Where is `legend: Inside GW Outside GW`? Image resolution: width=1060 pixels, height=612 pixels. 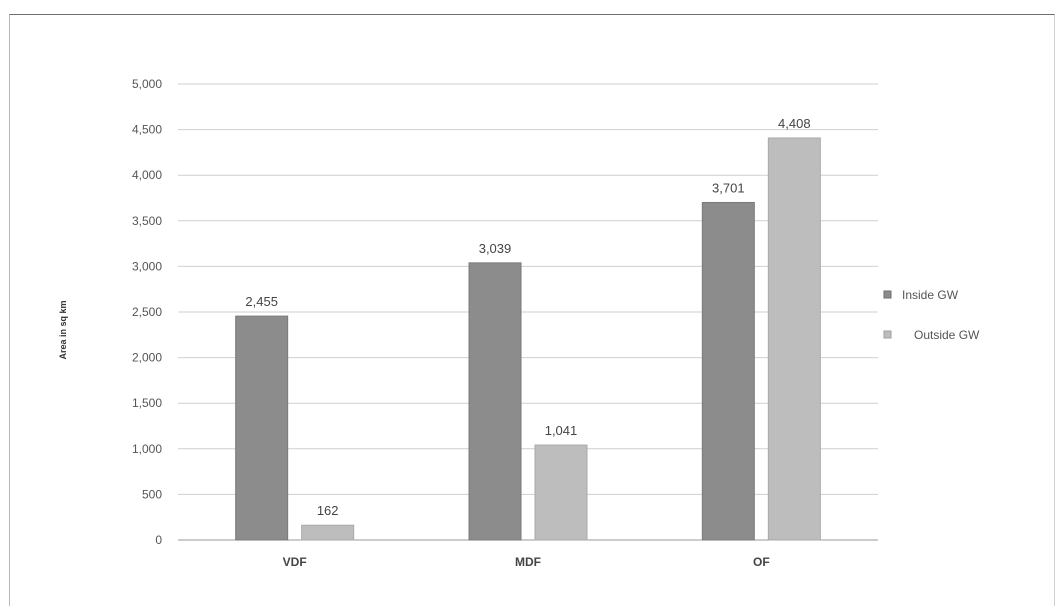
legend: Inside GW Outside GW is located at coordinates (931, 315).